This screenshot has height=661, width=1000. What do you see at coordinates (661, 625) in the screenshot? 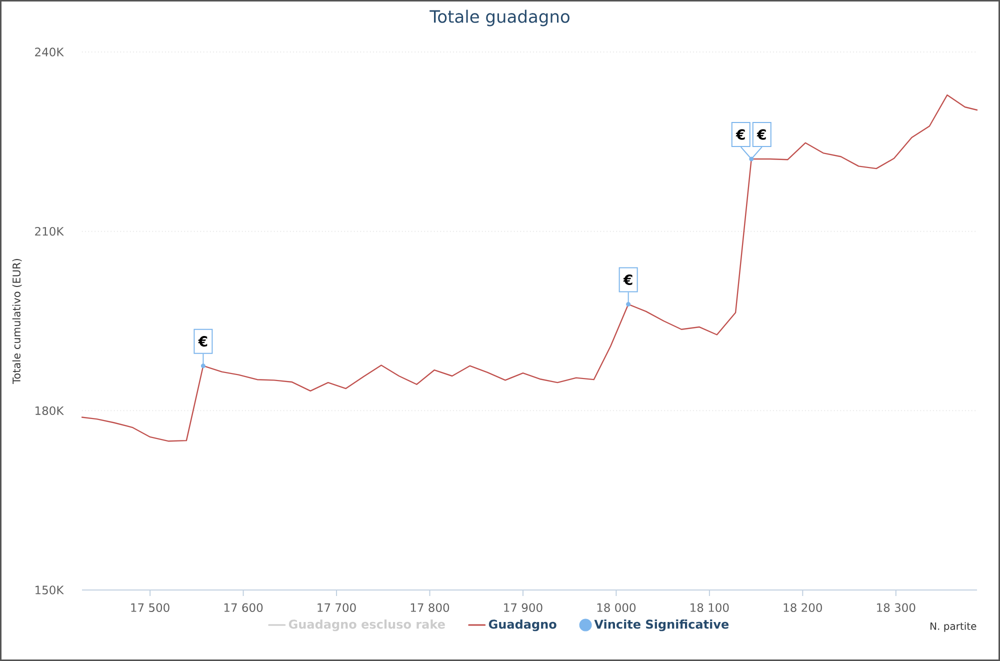
I see `legend-label: Vincite Significative` at bounding box center [661, 625].